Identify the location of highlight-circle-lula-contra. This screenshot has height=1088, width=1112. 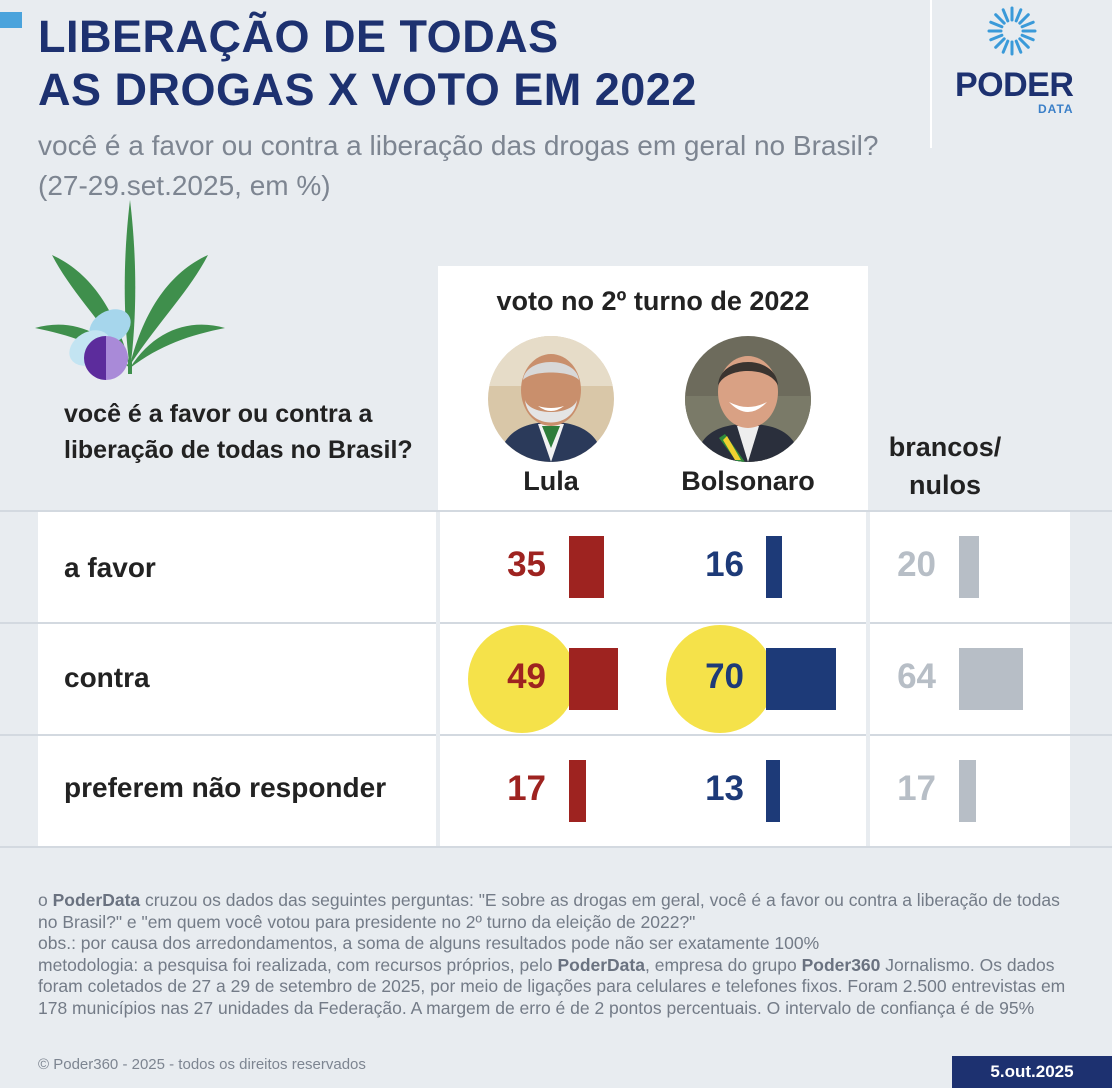
(522, 679).